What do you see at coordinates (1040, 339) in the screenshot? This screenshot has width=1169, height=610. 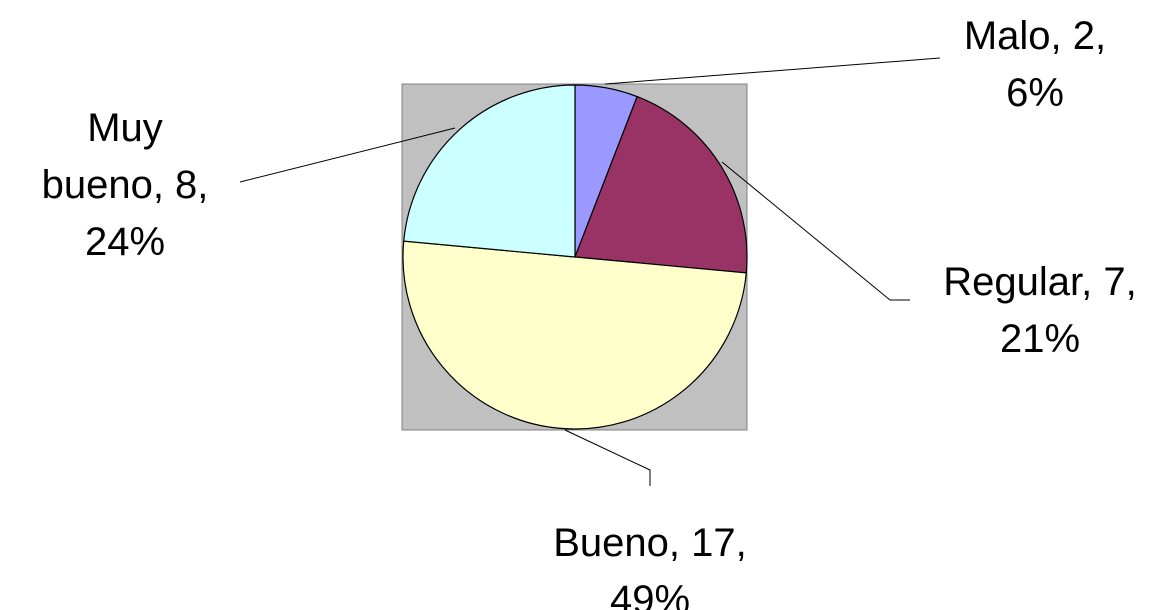 I see `label-percent: 21%` at bounding box center [1040, 339].